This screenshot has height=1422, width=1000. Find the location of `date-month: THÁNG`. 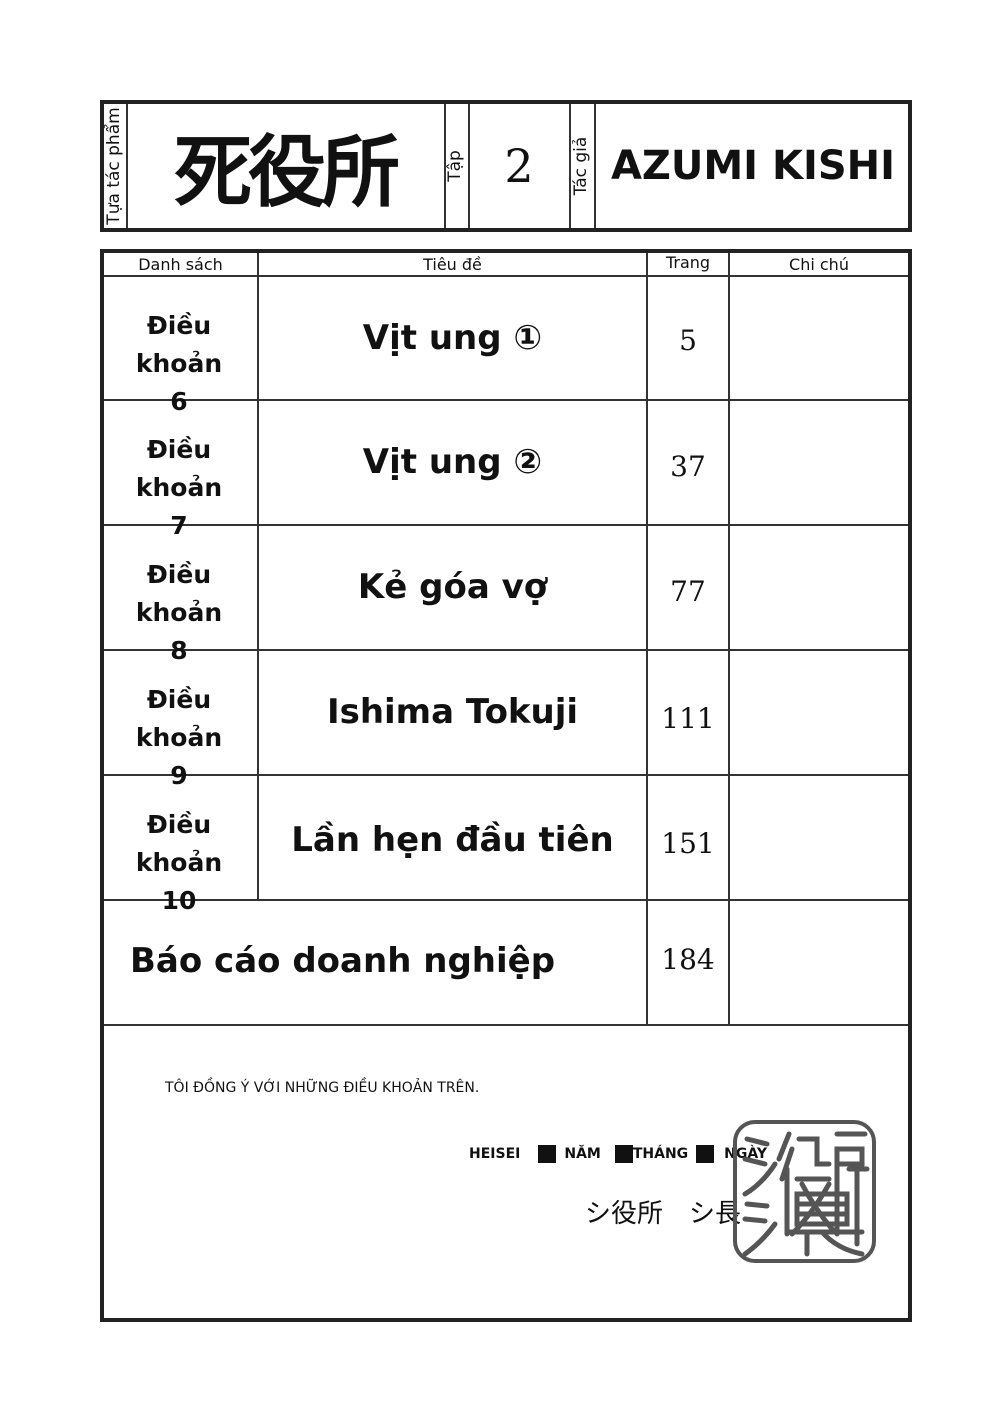

date-month: THÁNG is located at coordinates (660, 1154).